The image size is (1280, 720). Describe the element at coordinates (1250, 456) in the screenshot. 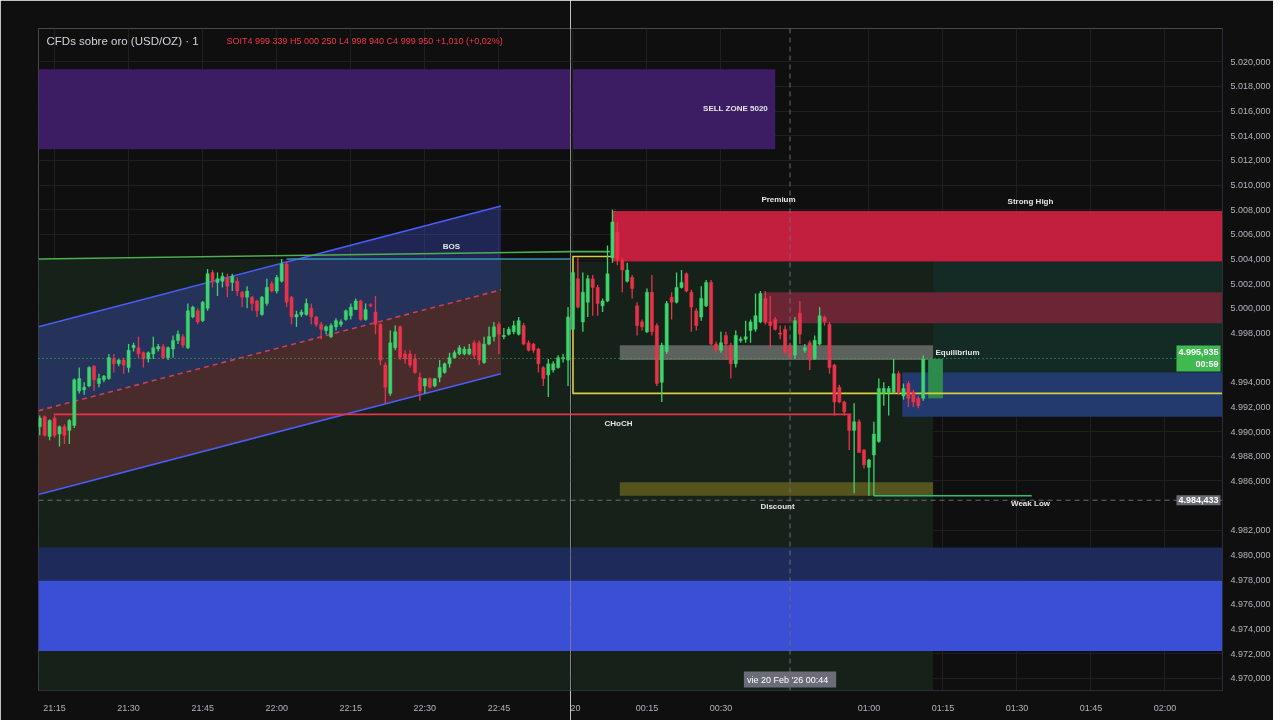

I see `y-tick-label: 4.988,000` at that location.